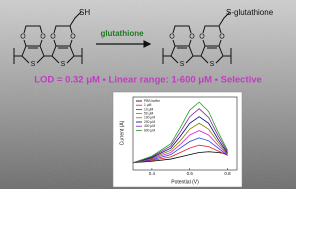 The width and height of the screenshot is (320, 240). What do you see at coordinates (122, 132) in the screenshot?
I see `y-axis-label: Current (A)` at bounding box center [122, 132].